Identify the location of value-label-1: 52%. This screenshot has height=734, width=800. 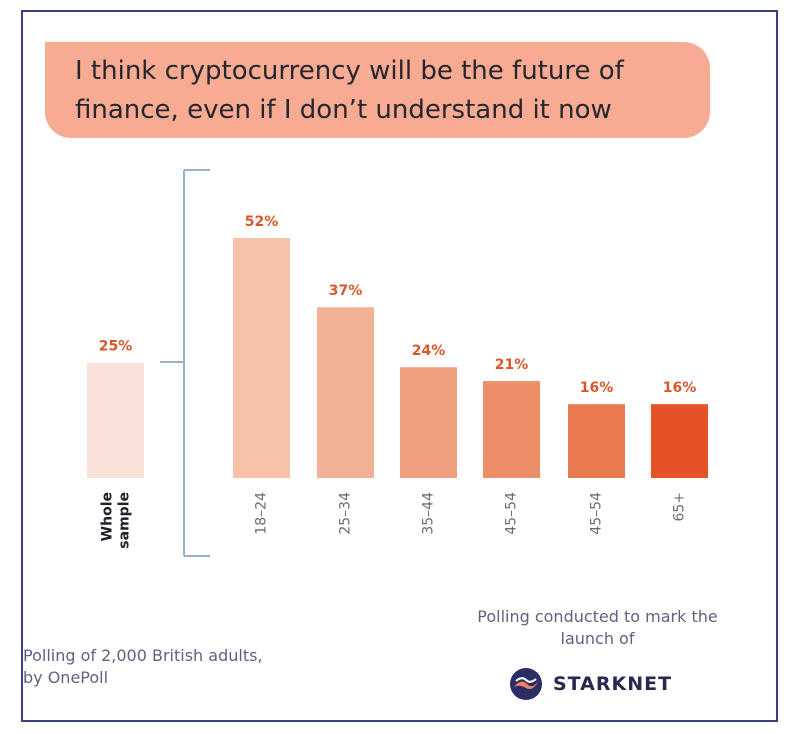
(262, 222).